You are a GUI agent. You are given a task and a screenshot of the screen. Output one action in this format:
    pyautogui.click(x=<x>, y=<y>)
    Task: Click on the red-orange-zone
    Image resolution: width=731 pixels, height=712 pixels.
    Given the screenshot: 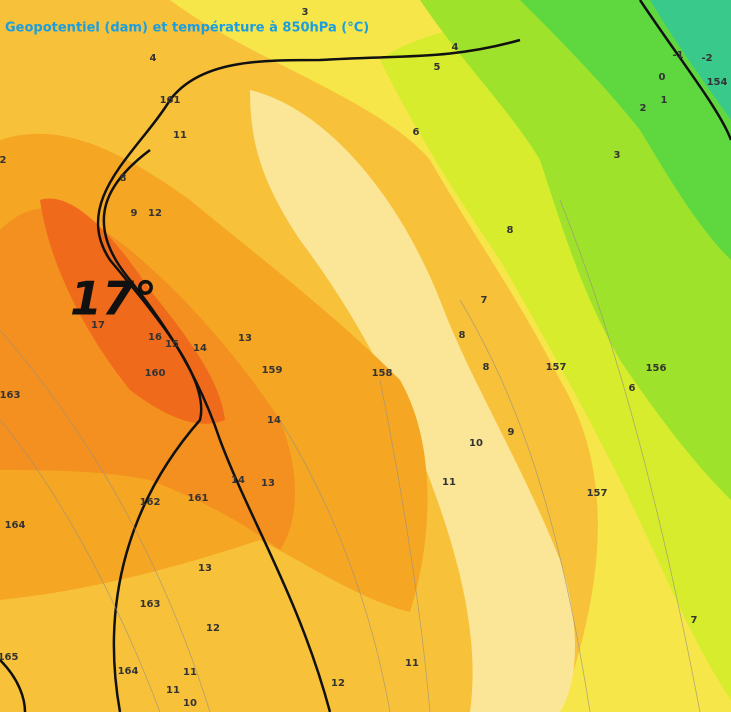 What is the action you would take?
    pyautogui.click(x=132, y=311)
    